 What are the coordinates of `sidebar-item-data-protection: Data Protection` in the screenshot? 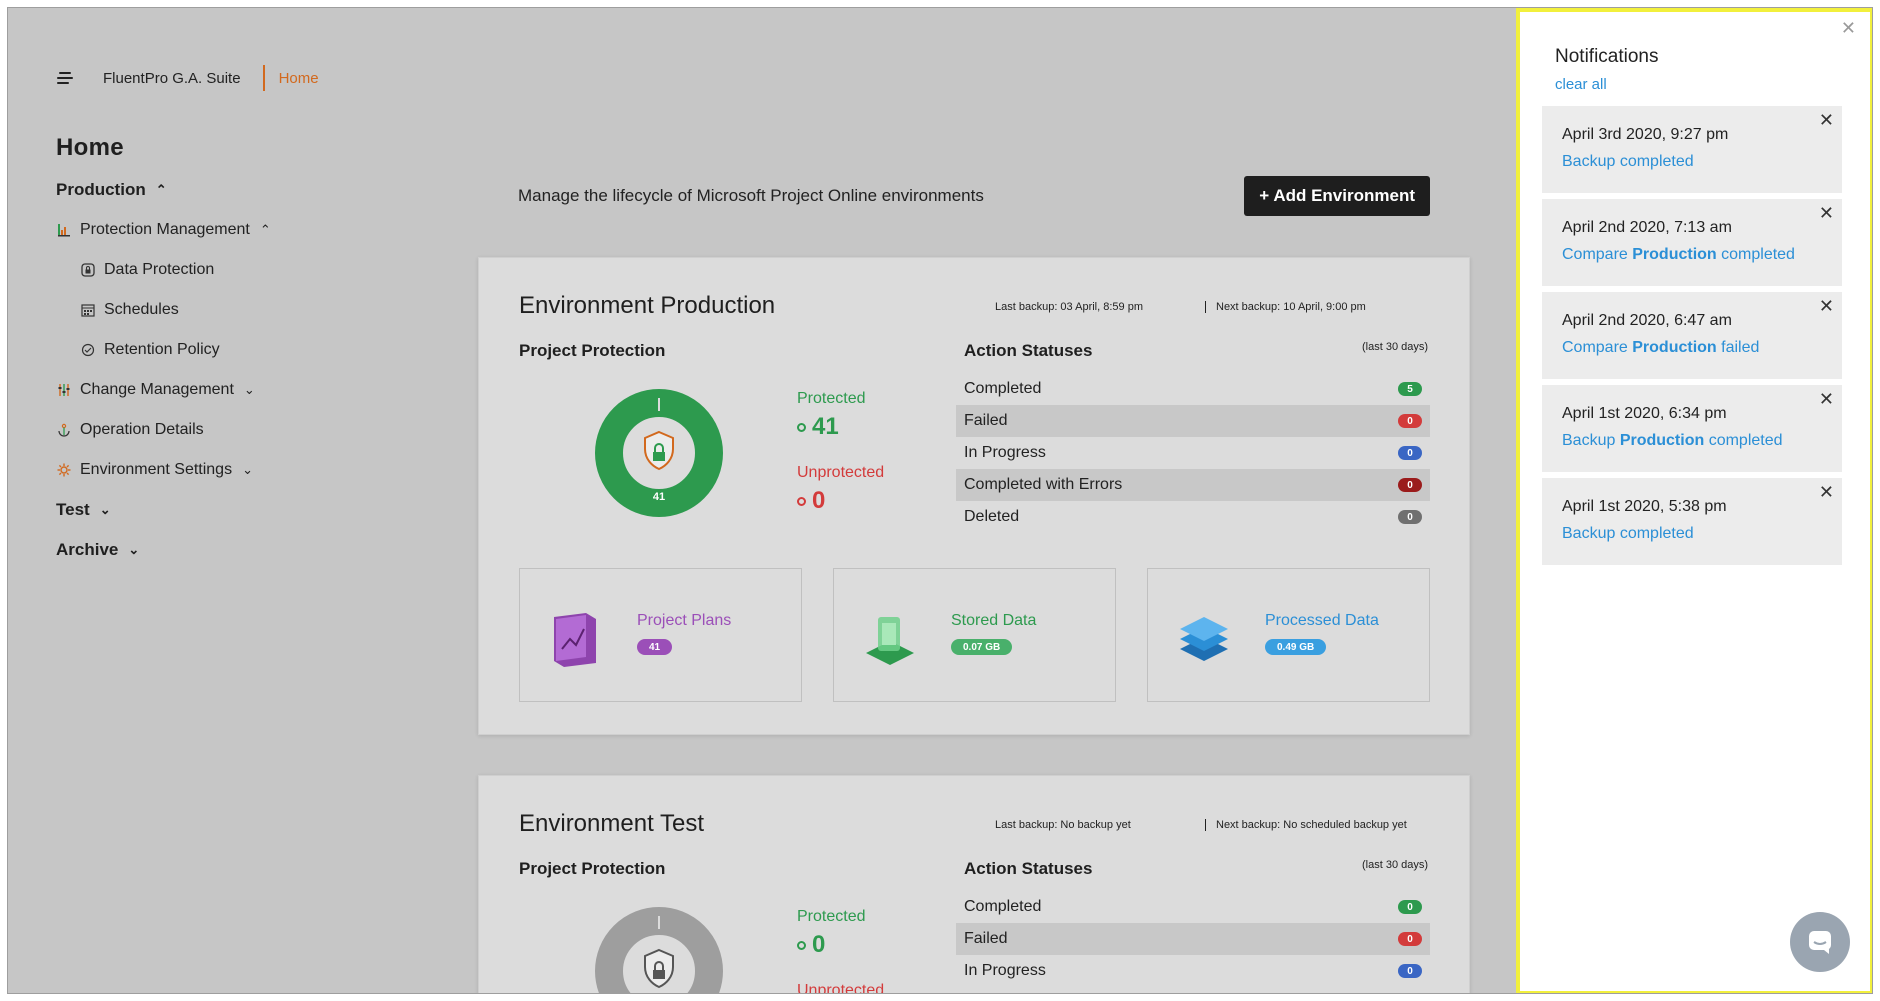 It's located at (246, 270).